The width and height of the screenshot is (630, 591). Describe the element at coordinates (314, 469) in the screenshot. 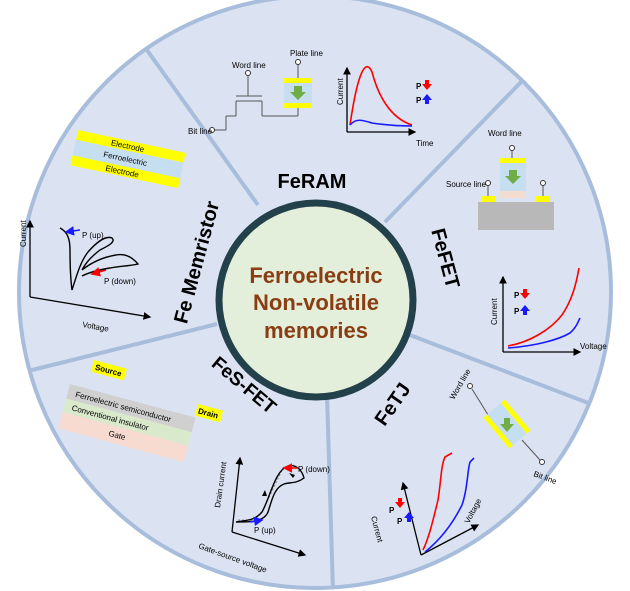

I see `fesfet-p-down-label: P (down)` at that location.